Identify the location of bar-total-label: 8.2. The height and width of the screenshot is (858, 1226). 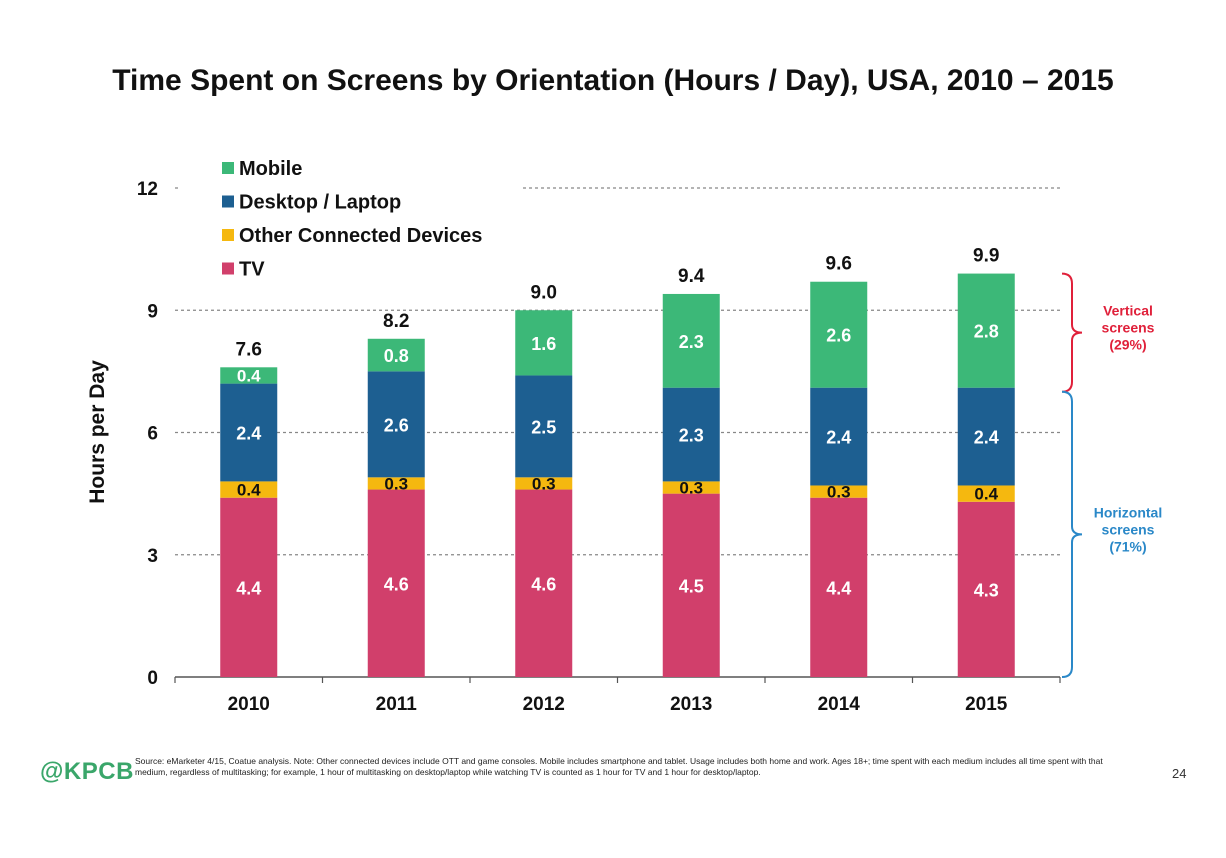
(396, 321).